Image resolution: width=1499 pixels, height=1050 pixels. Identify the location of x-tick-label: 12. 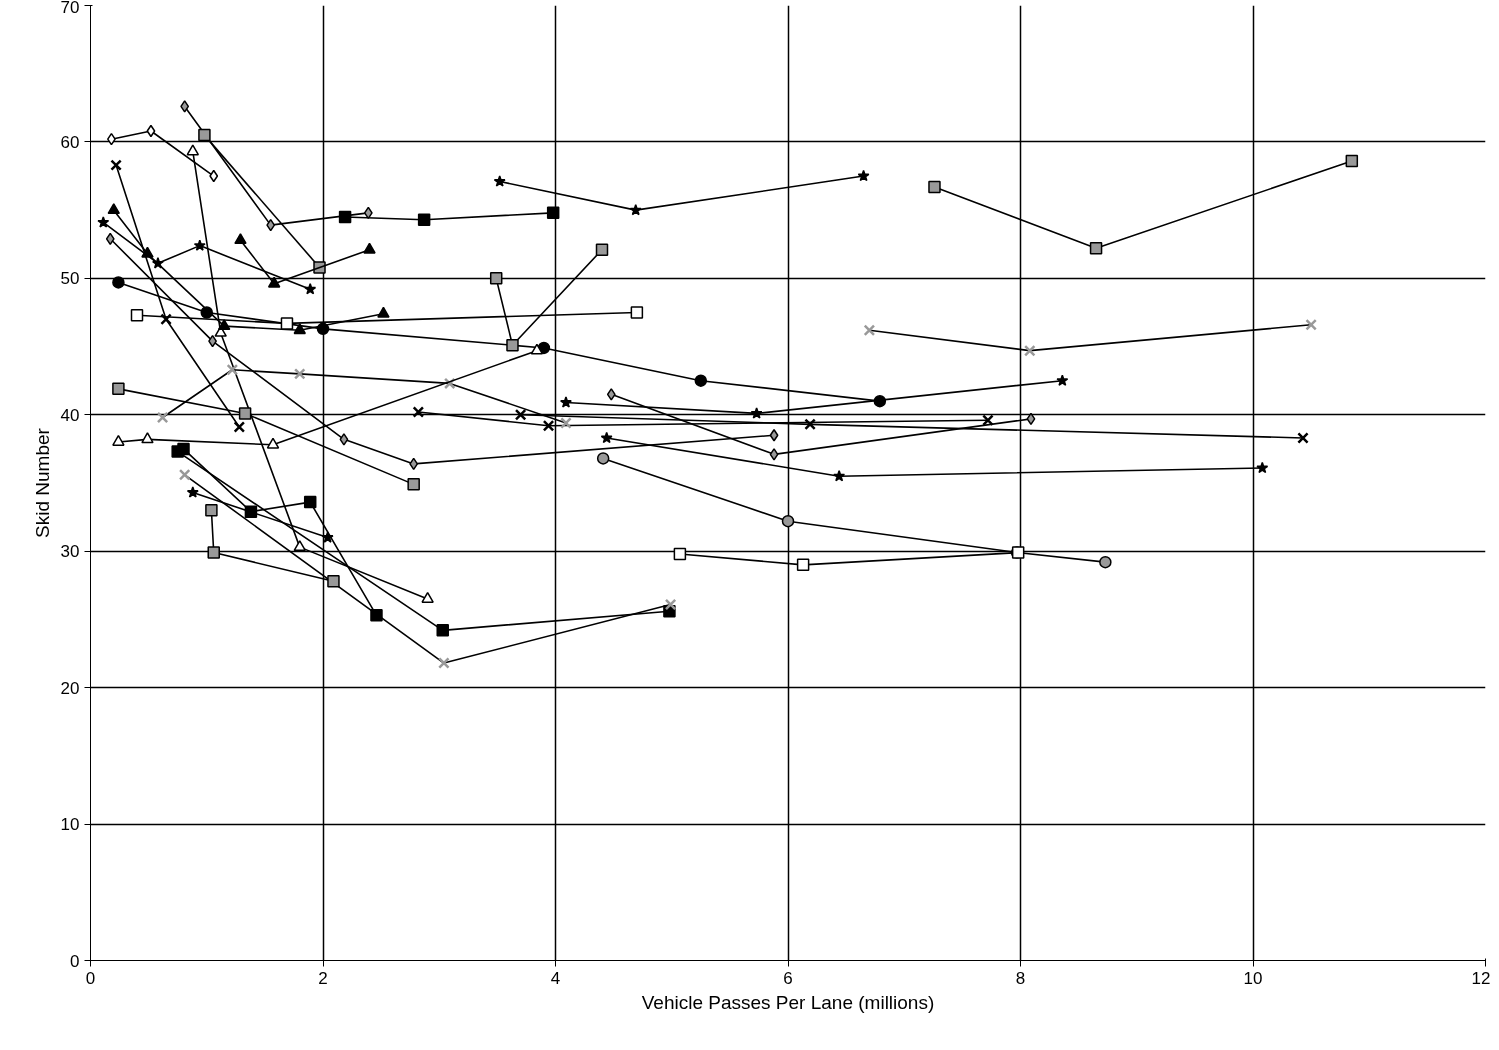
(1481, 978).